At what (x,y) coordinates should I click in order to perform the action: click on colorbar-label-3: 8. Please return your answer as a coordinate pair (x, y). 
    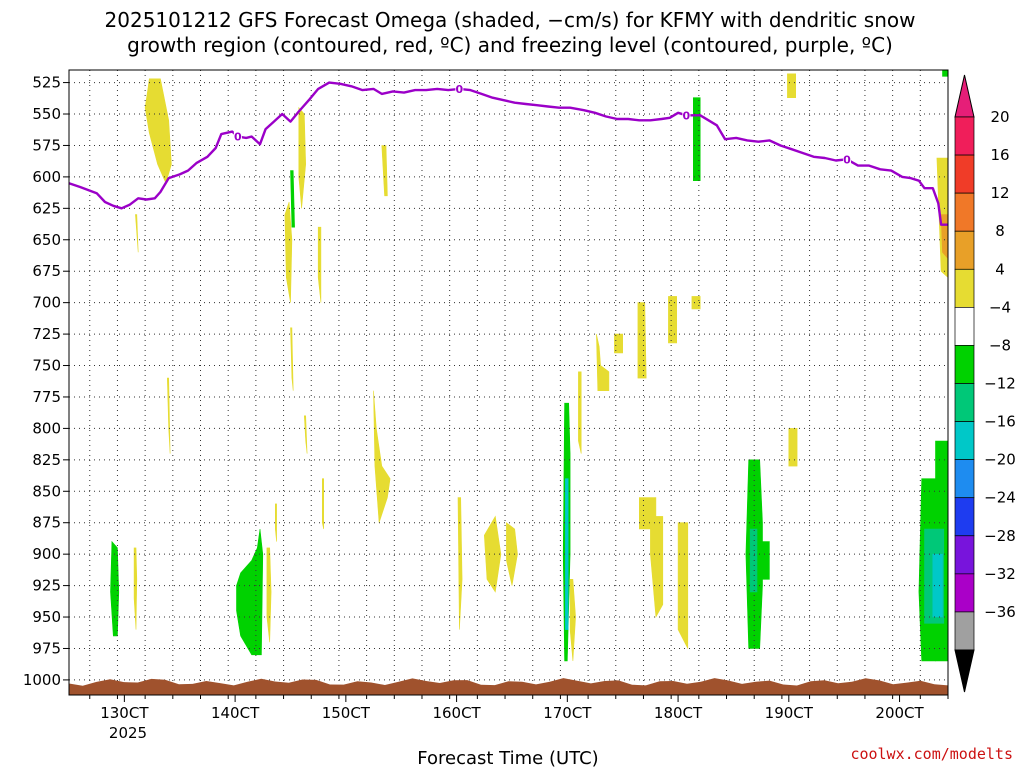
    Looking at the image, I should click on (1000, 231).